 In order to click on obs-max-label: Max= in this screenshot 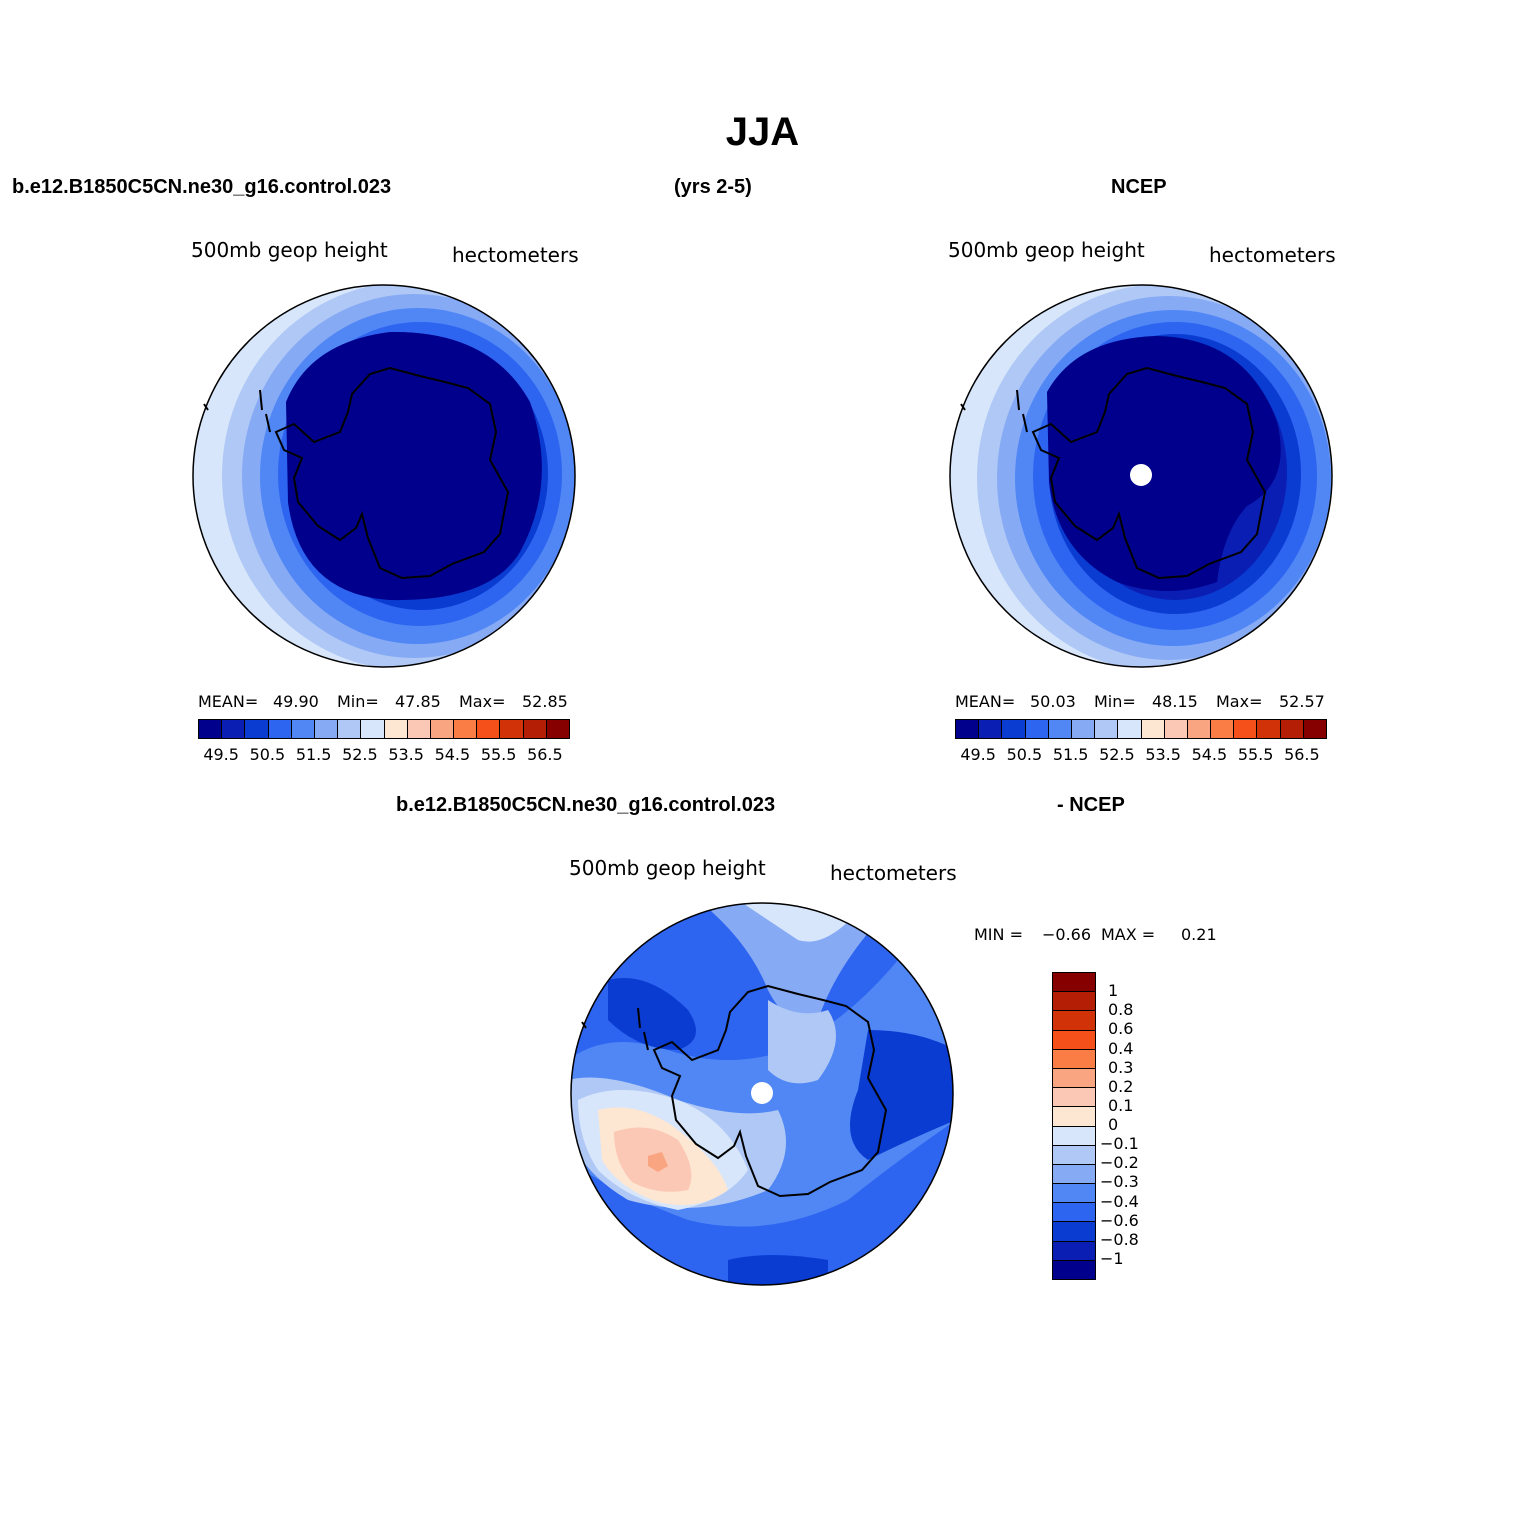, I will do `click(1239, 701)`.